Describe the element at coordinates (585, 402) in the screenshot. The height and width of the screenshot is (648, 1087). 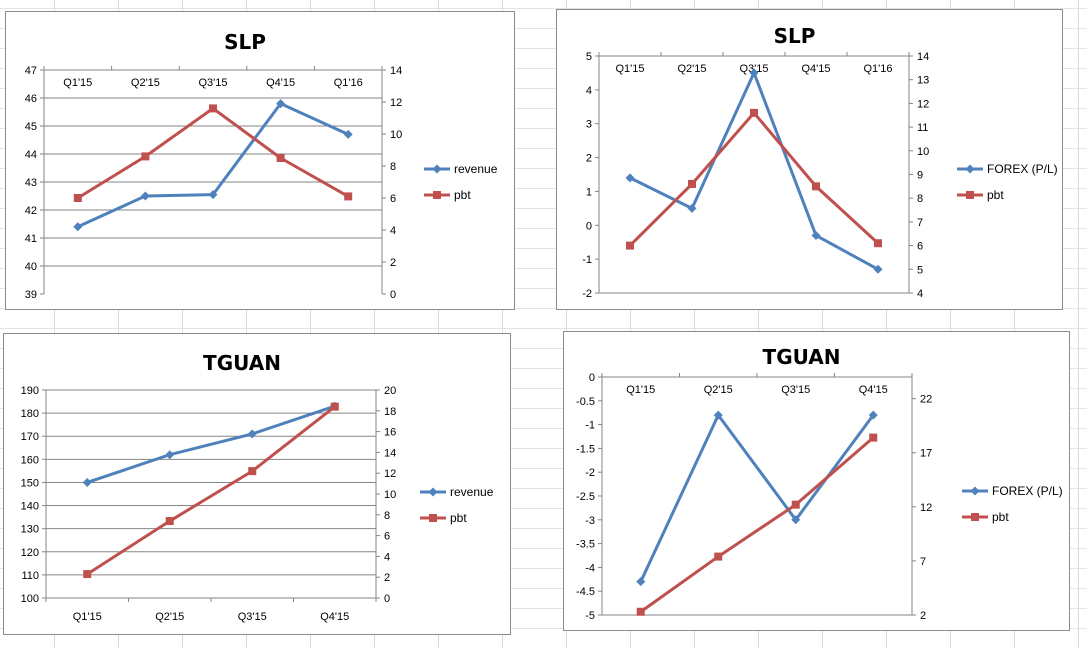
I see `y-left-tick-label: -0.5` at that location.